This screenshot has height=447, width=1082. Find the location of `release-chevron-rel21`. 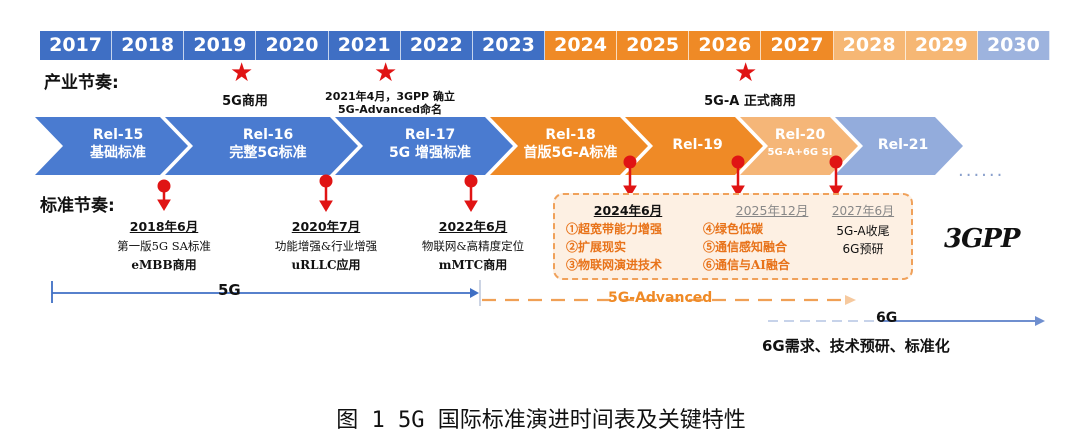

release-chevron-rel21 is located at coordinates (899, 146).